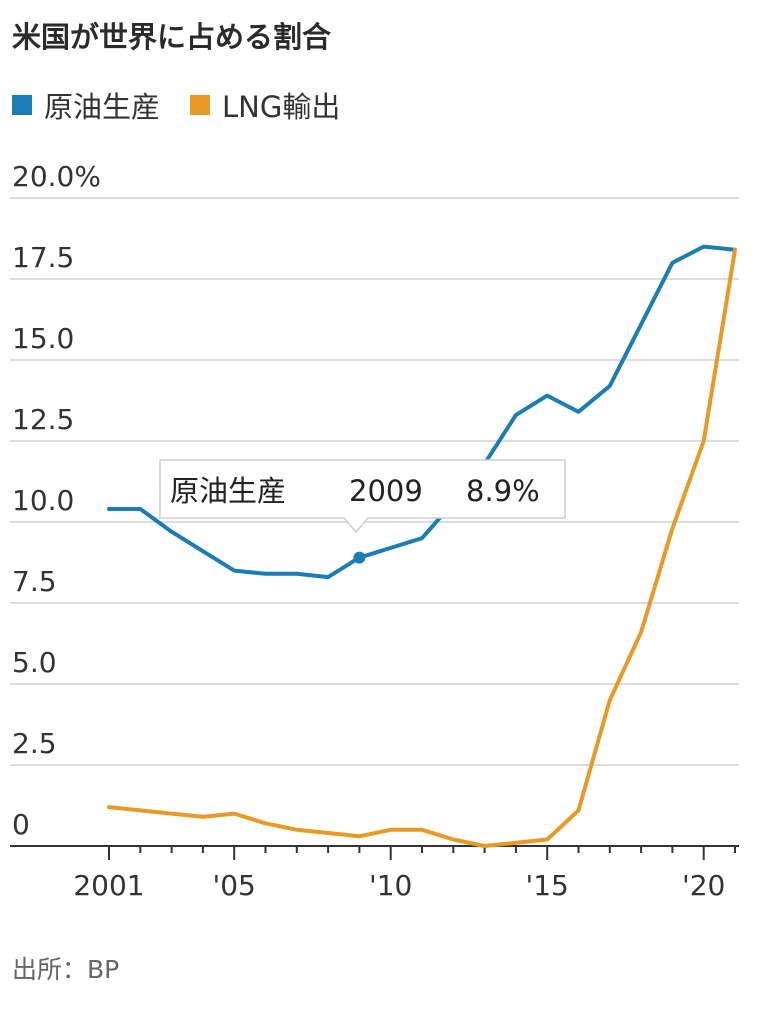 This screenshot has height=1024, width=769. I want to click on x-axis: 2001 '05 '10 '15 '20, so click(374, 873).